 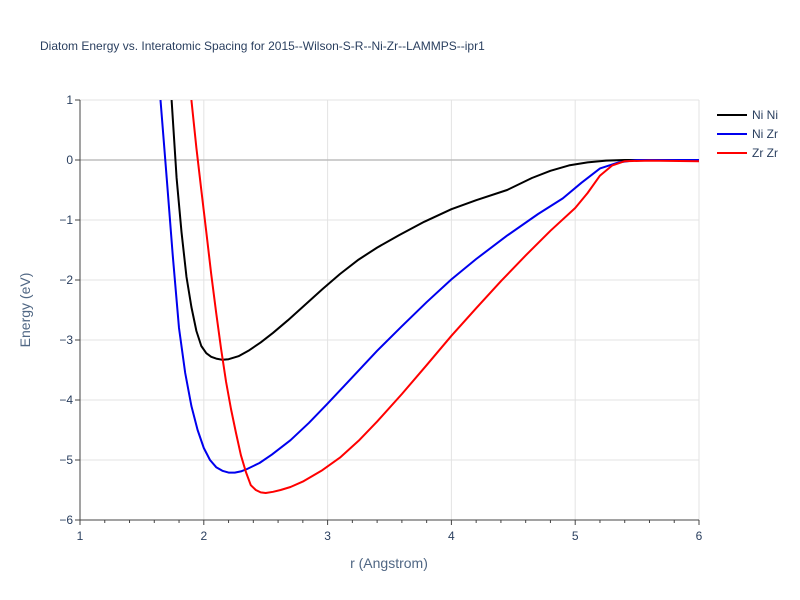 I want to click on legend: Ni Ni Ni Zr Zr Zr, so click(x=747, y=134).